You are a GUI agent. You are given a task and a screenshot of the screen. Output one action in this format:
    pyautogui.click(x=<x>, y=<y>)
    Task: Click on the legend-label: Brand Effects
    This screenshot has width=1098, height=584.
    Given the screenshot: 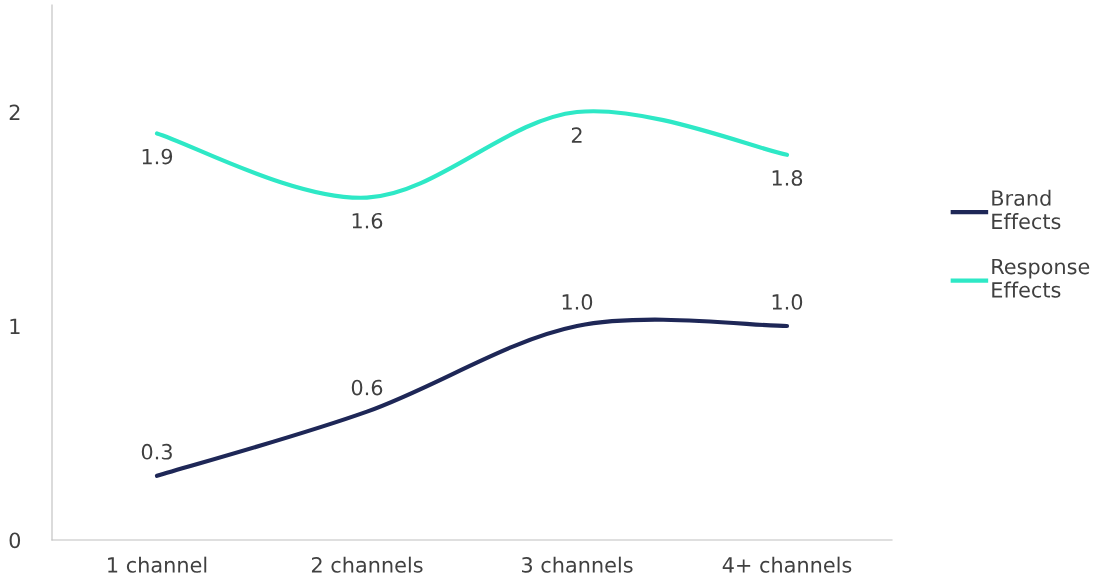 What is the action you would take?
    pyautogui.click(x=1026, y=209)
    